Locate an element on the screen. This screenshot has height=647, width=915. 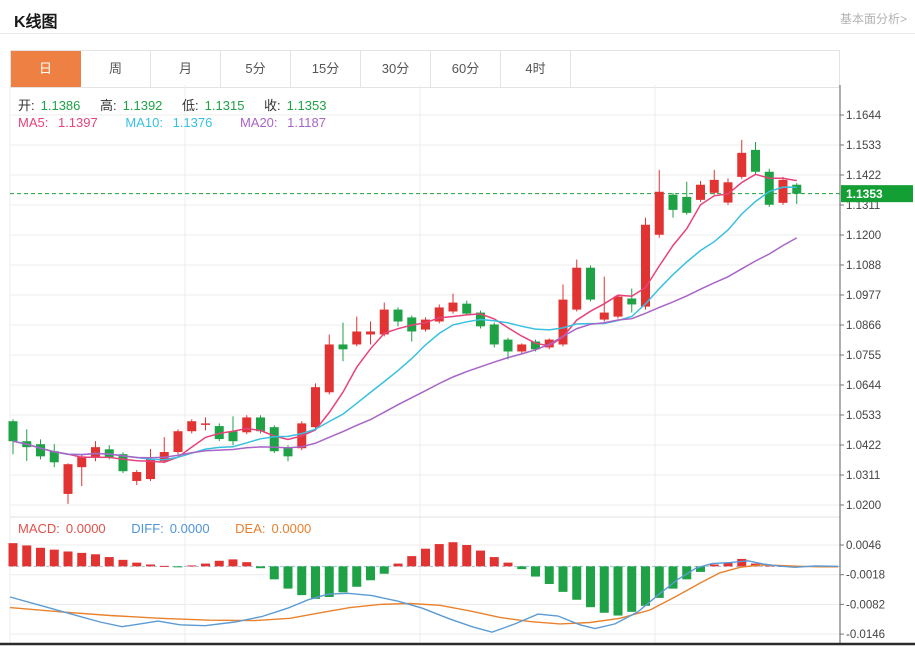
page-title: K线图 is located at coordinates (36, 22).